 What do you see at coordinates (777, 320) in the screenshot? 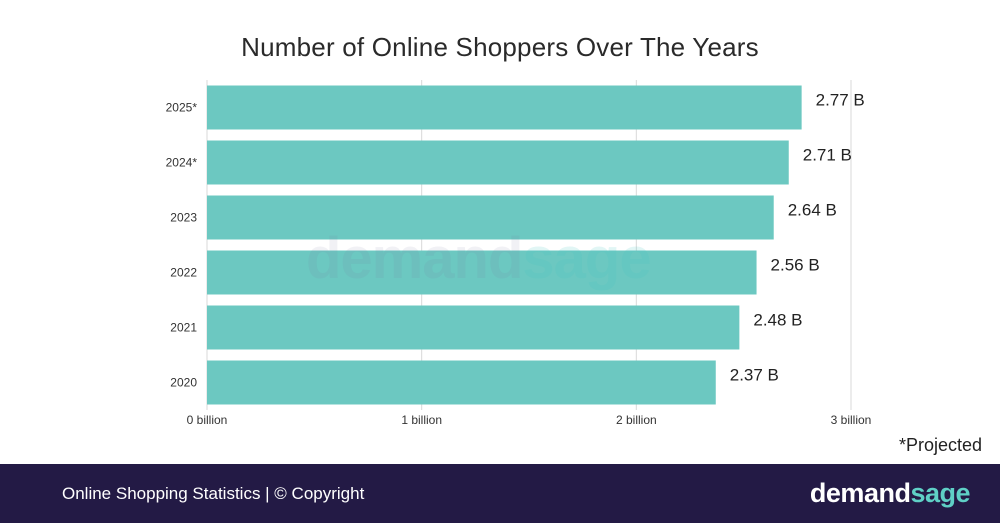
I see `value-label: 2.48 B` at bounding box center [777, 320].